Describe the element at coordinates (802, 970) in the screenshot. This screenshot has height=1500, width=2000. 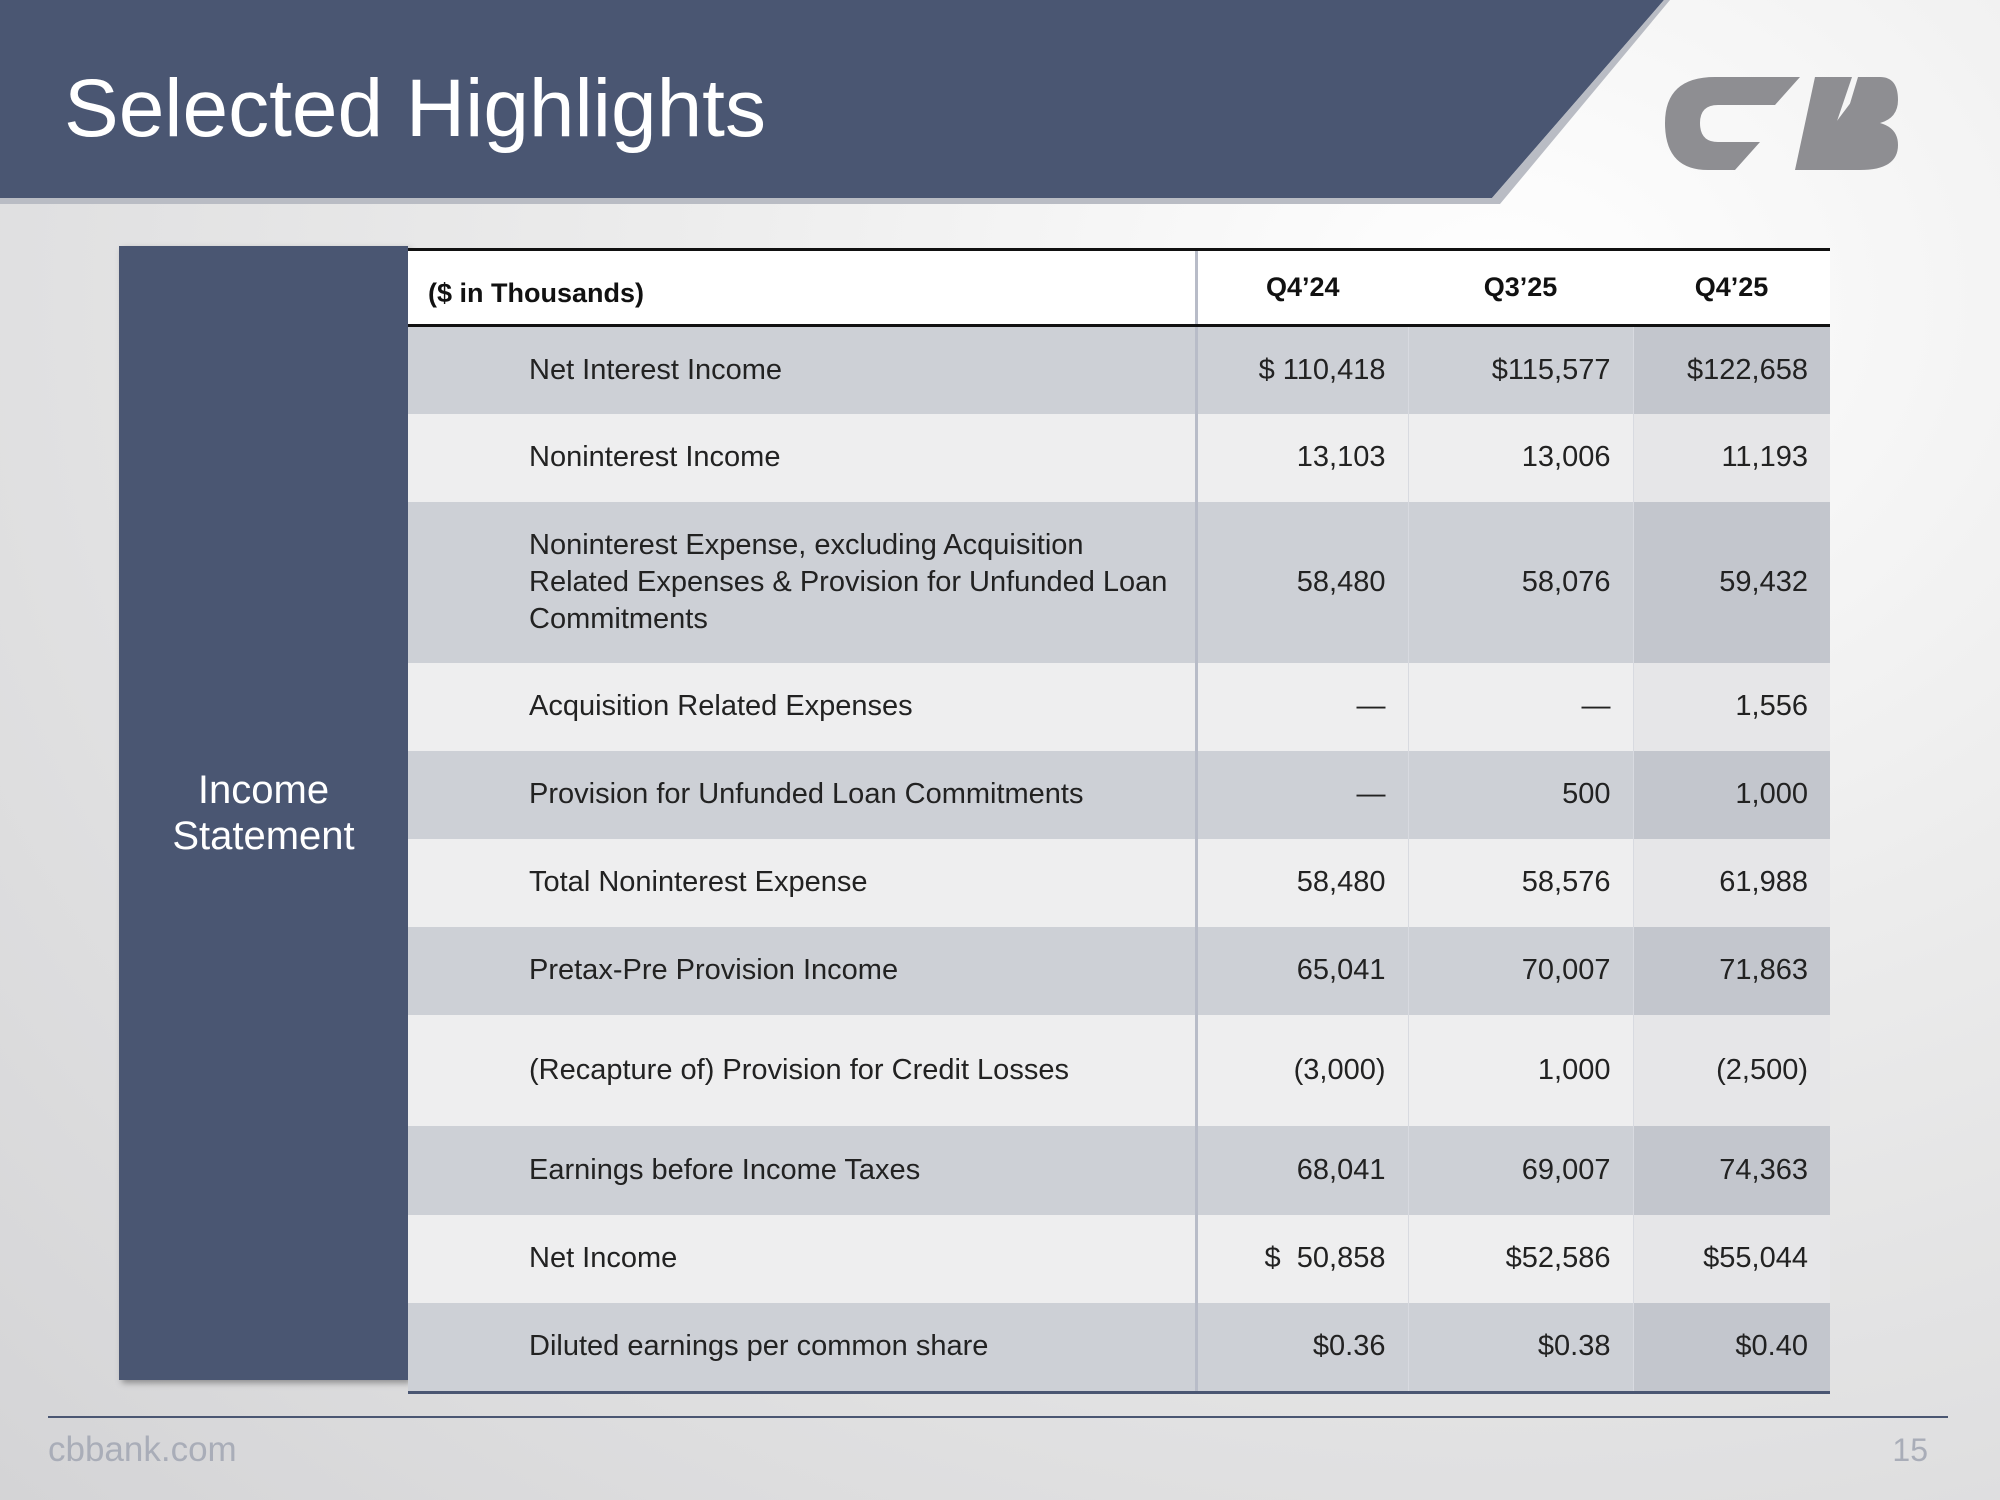
I see `row-label: Pretax-Pre Provision Income` at that location.